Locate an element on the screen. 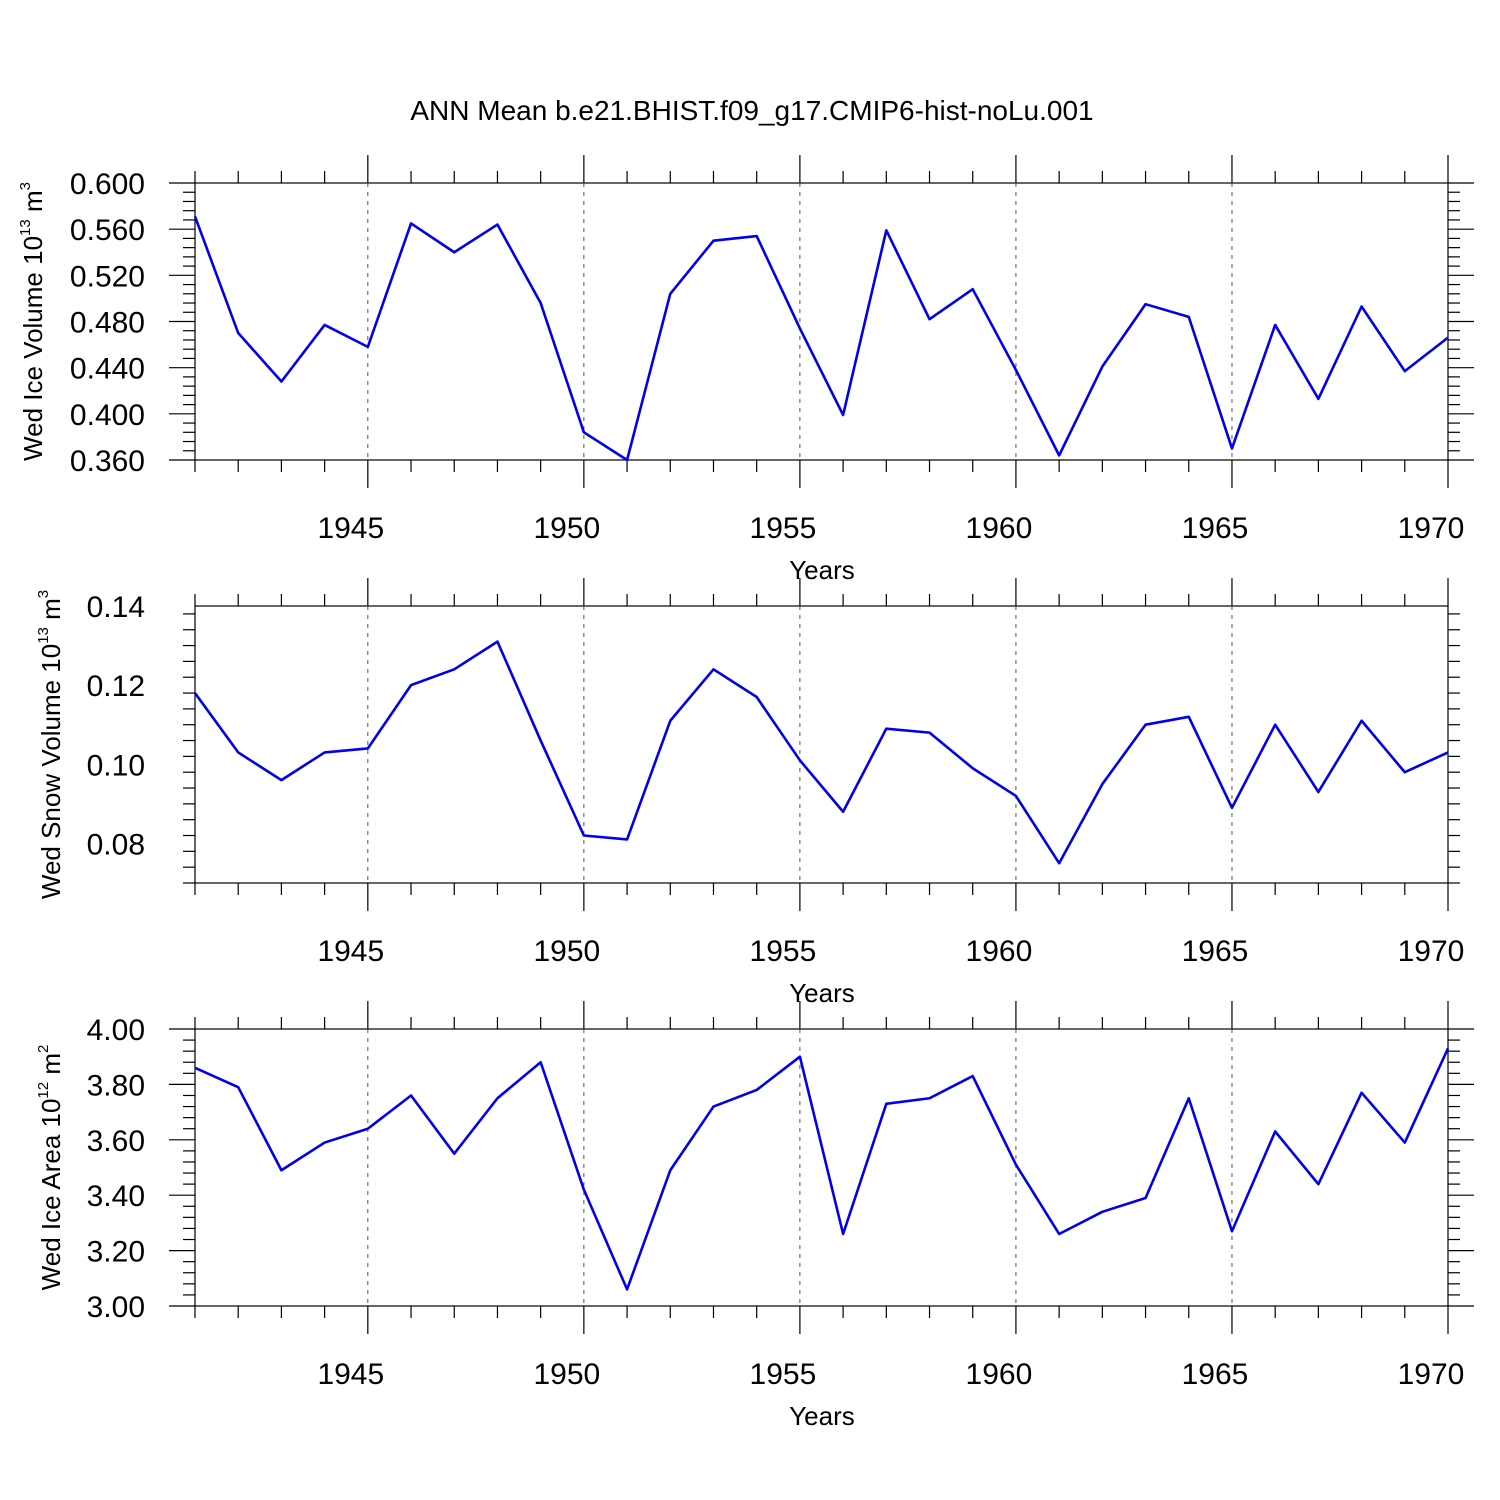 This screenshot has width=1500, height=1500. y-axis-label: Wed Snow Volume 1013 m3 is located at coordinates (50, 744).